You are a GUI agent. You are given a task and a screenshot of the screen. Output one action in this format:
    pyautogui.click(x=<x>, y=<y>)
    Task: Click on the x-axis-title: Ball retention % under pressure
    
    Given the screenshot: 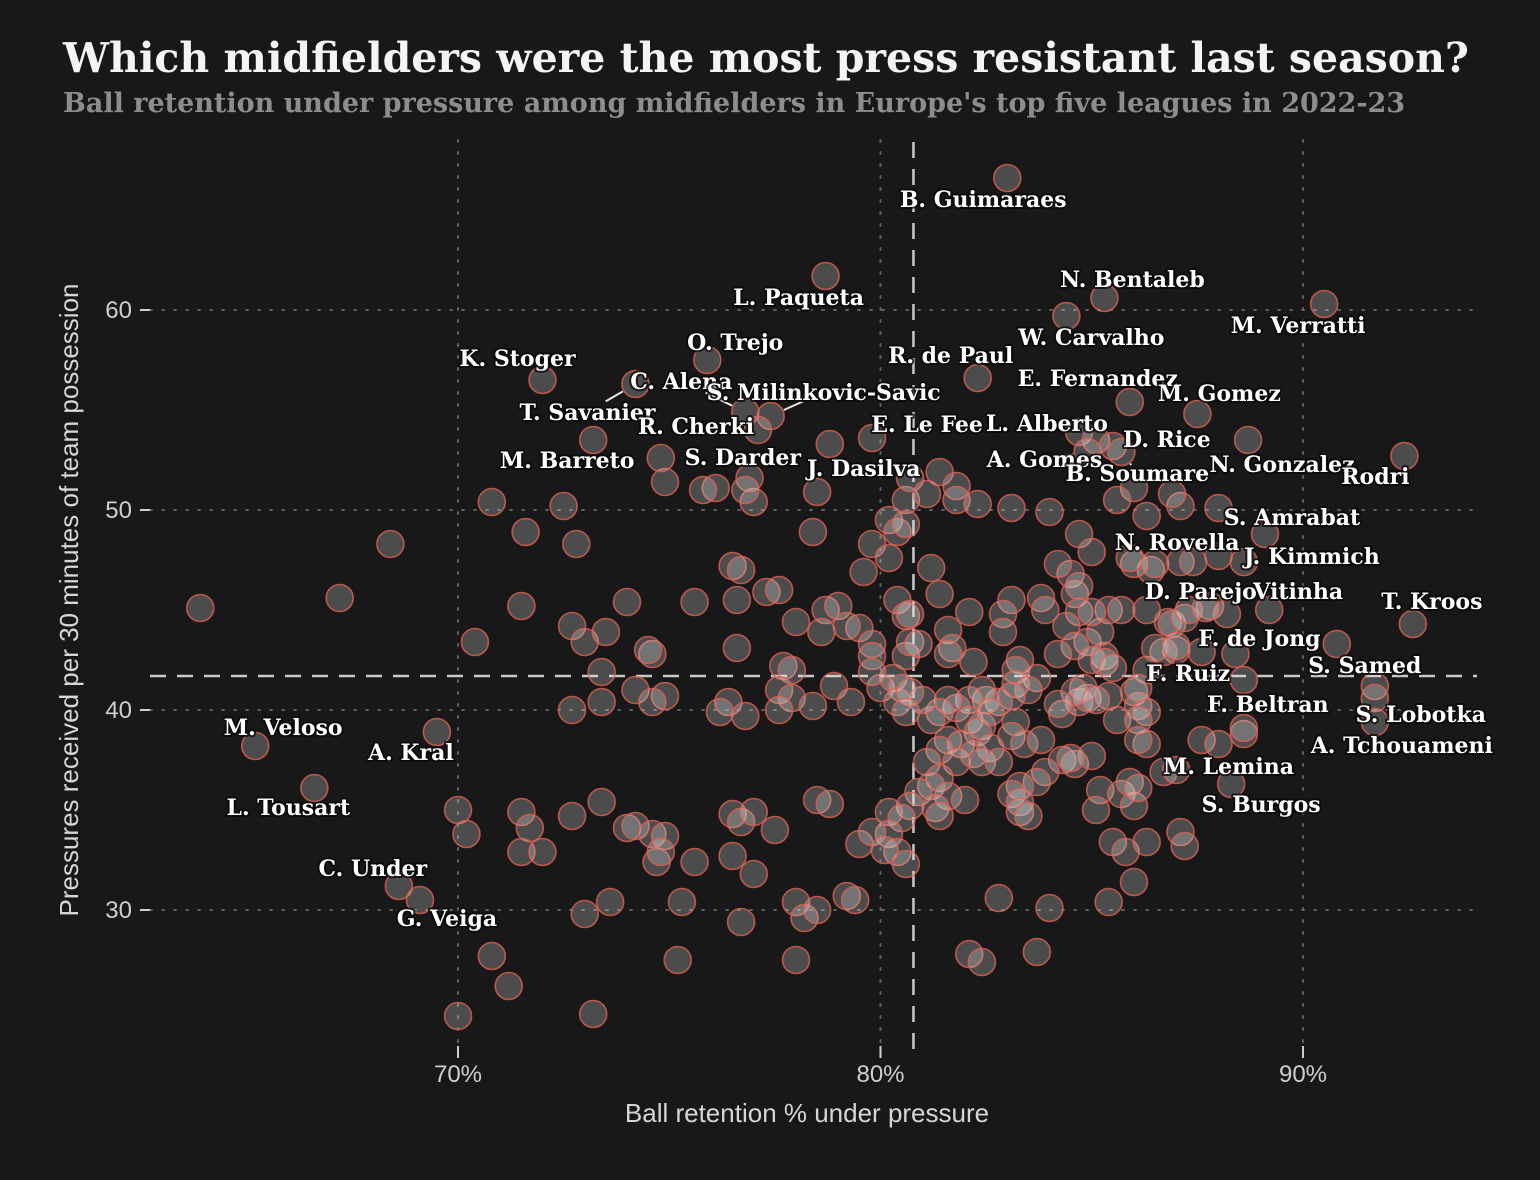 What is the action you would take?
    pyautogui.click(x=807, y=1113)
    